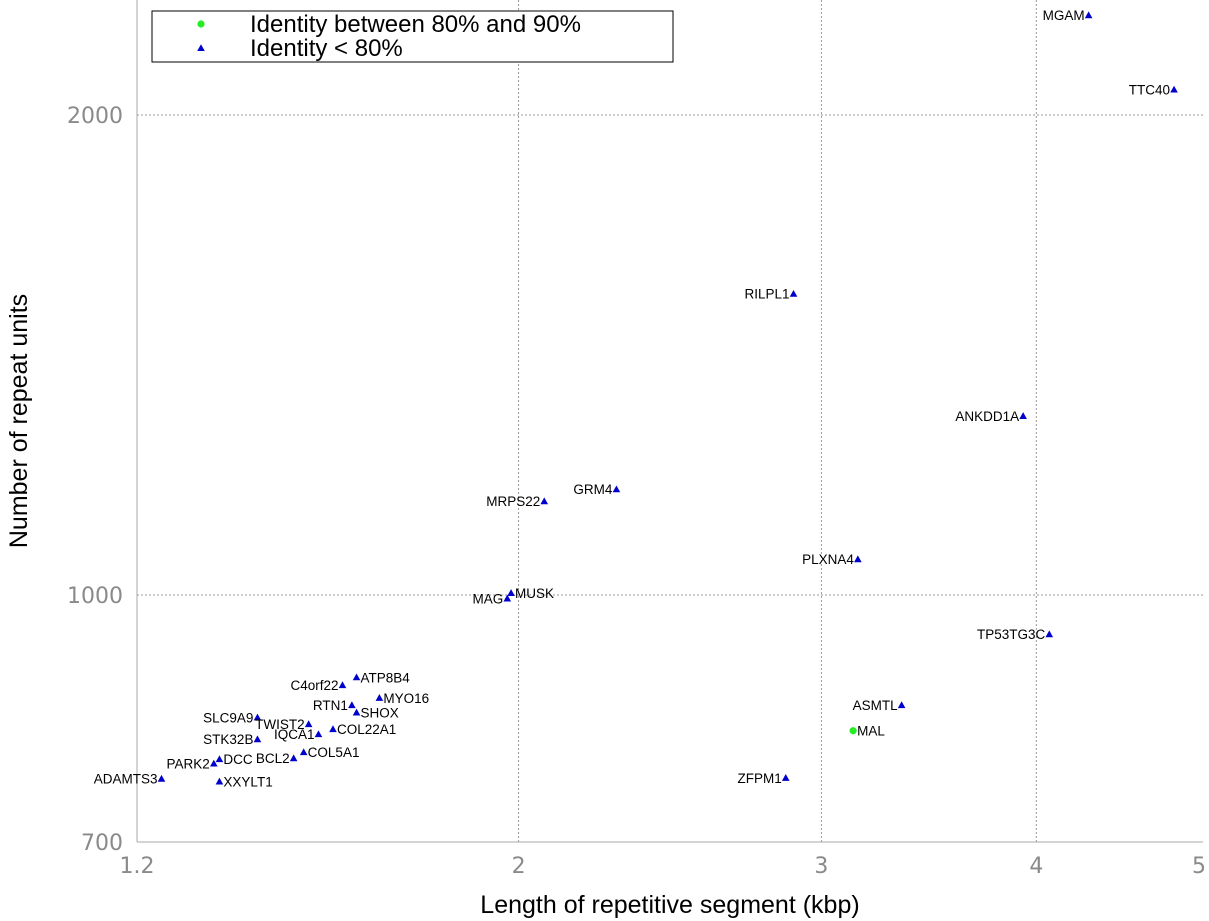  What do you see at coordinates (1011, 634) in the screenshot?
I see `point-label: TP53TG3C` at bounding box center [1011, 634].